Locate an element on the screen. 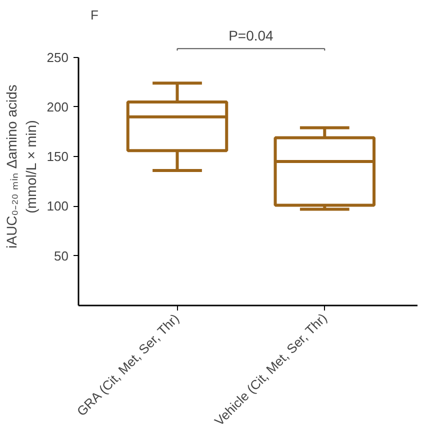 The width and height of the screenshot is (421, 436). chart-title: F is located at coordinates (94, 15).